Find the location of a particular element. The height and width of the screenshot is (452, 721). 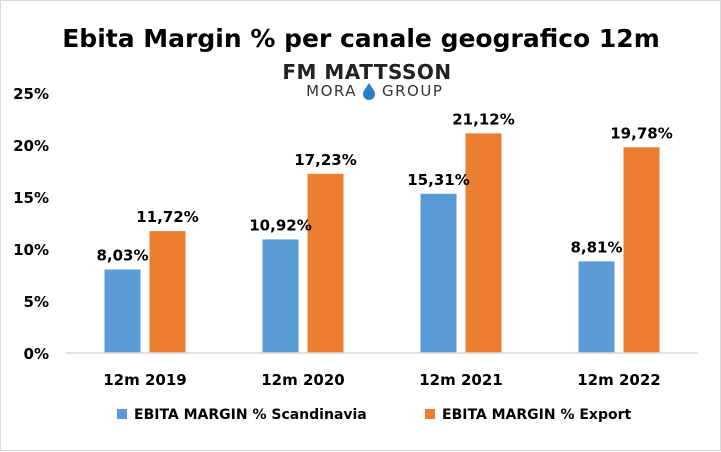

y-tick-label: 5% is located at coordinates (36, 302).